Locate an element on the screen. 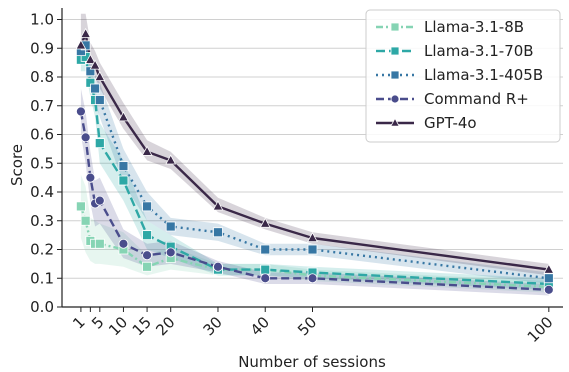 Image resolution: width=569 pixels, height=372 pixels. y-tick-label: 0.1 is located at coordinates (42, 278).